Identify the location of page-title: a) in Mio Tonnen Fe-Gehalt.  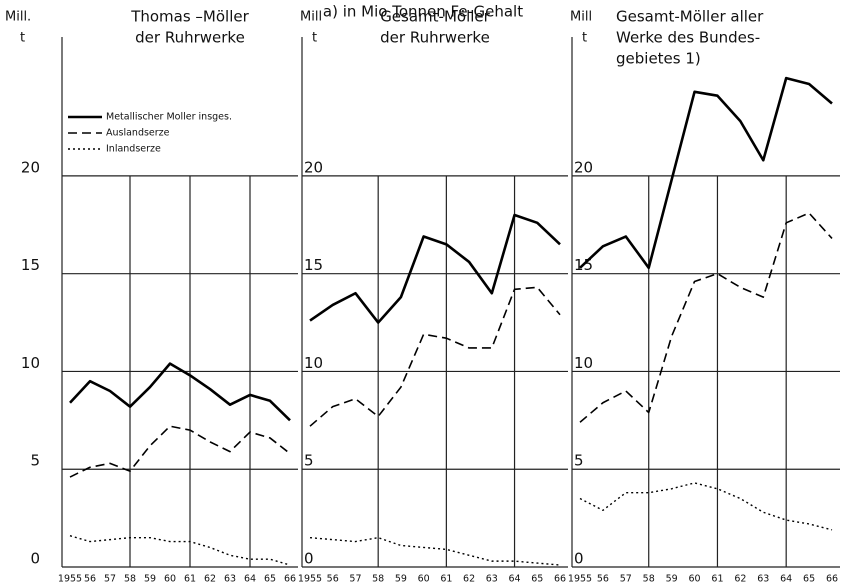
(423, 12).